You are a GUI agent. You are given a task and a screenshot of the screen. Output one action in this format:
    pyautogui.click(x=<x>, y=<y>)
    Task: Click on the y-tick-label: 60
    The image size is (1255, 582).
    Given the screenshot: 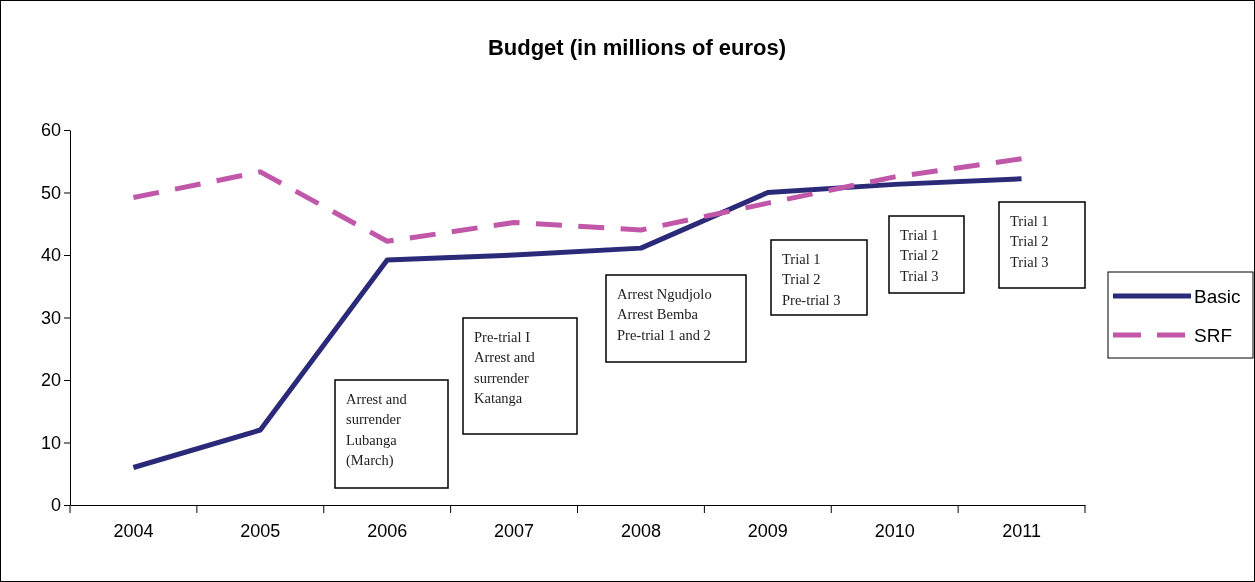 What is the action you would take?
    pyautogui.click(x=50, y=130)
    